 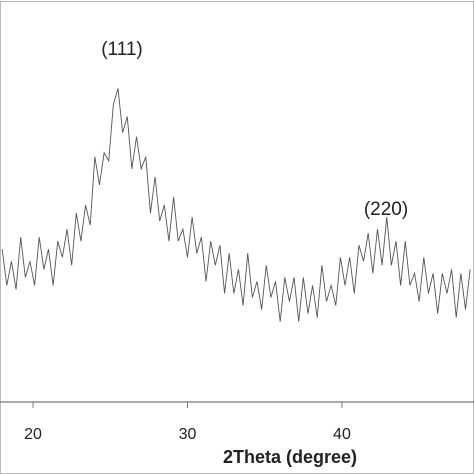 I want to click on x-tick-label: 30, so click(x=188, y=434).